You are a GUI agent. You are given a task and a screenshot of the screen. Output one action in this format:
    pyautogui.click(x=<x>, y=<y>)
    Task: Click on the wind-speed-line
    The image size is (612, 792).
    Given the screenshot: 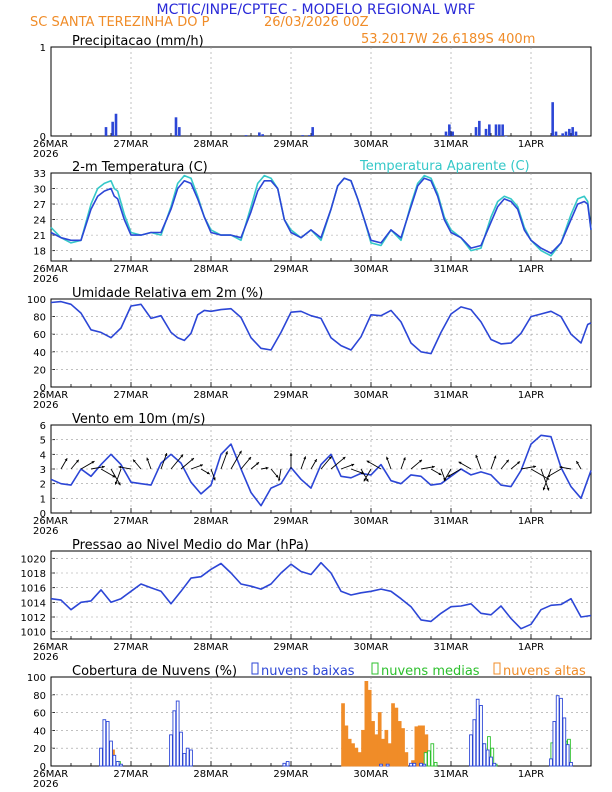 What is the action you would take?
    pyautogui.click(x=321, y=470)
    